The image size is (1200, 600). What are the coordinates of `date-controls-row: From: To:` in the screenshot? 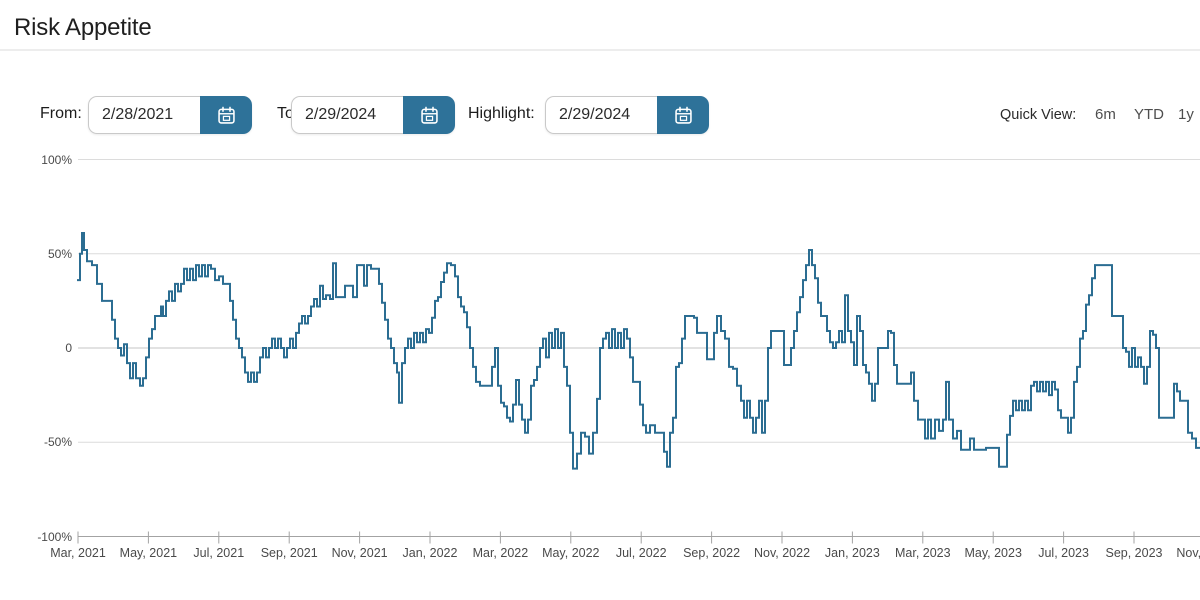 It's located at (600, 115).